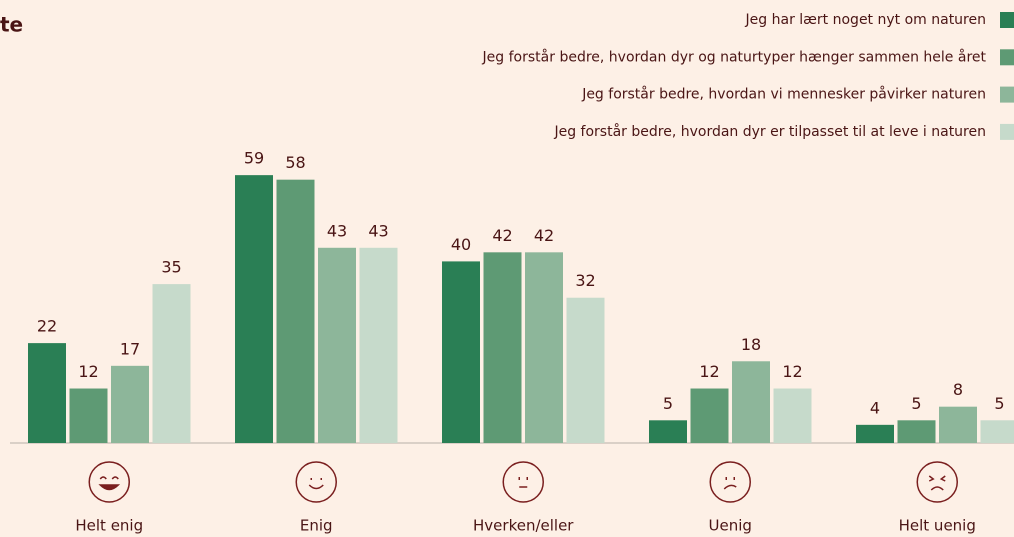  I want to click on value-label: 35, so click(171, 267).